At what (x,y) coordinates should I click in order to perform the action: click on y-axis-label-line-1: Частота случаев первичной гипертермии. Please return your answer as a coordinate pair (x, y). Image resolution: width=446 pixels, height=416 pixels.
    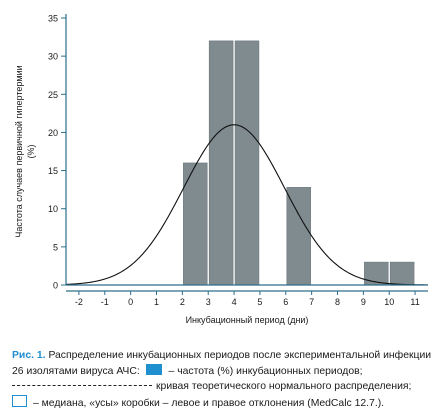
    Looking at the image, I should click on (19, 151).